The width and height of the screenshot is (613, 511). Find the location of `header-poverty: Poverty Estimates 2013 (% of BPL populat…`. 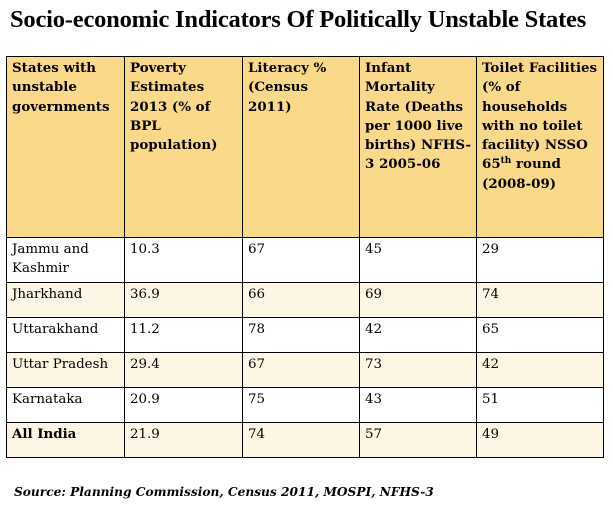

header-poverty: Poverty Estimates 2013 (% of BPL populat… is located at coordinates (183, 147).